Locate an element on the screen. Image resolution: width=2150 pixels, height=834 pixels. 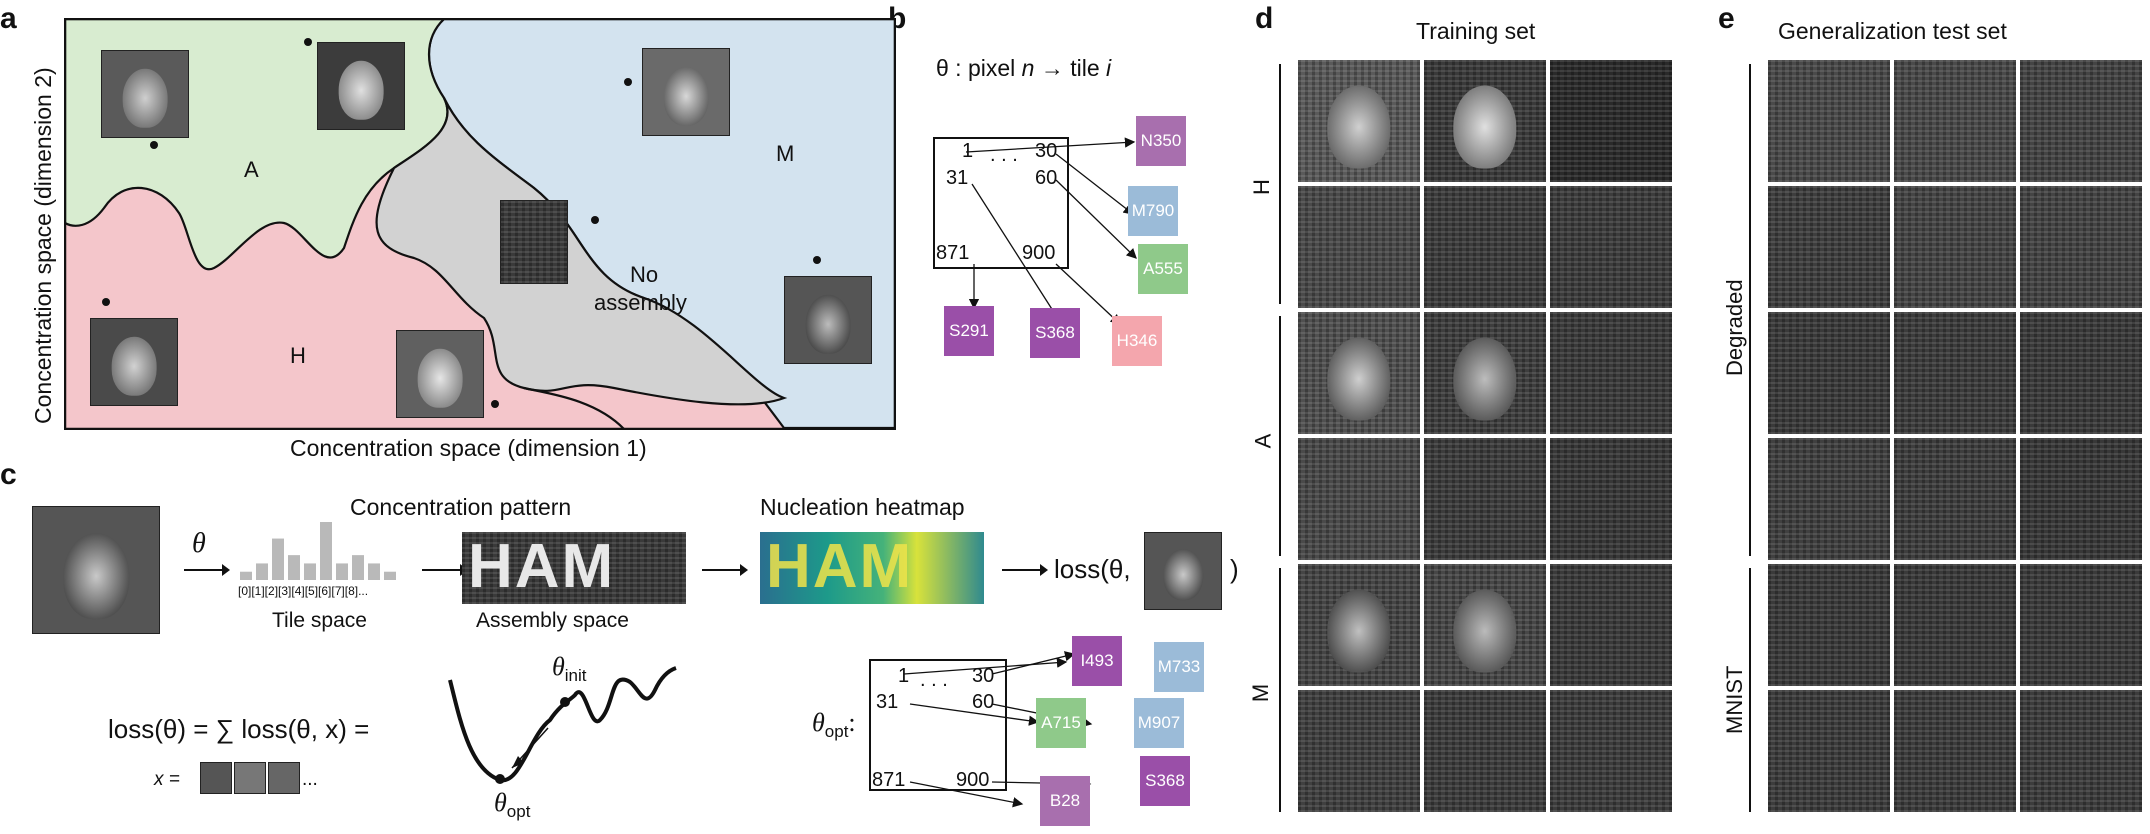
pixel-tile-mapping-label: θ : pixel n → tile i is located at coordinates (1024, 68).